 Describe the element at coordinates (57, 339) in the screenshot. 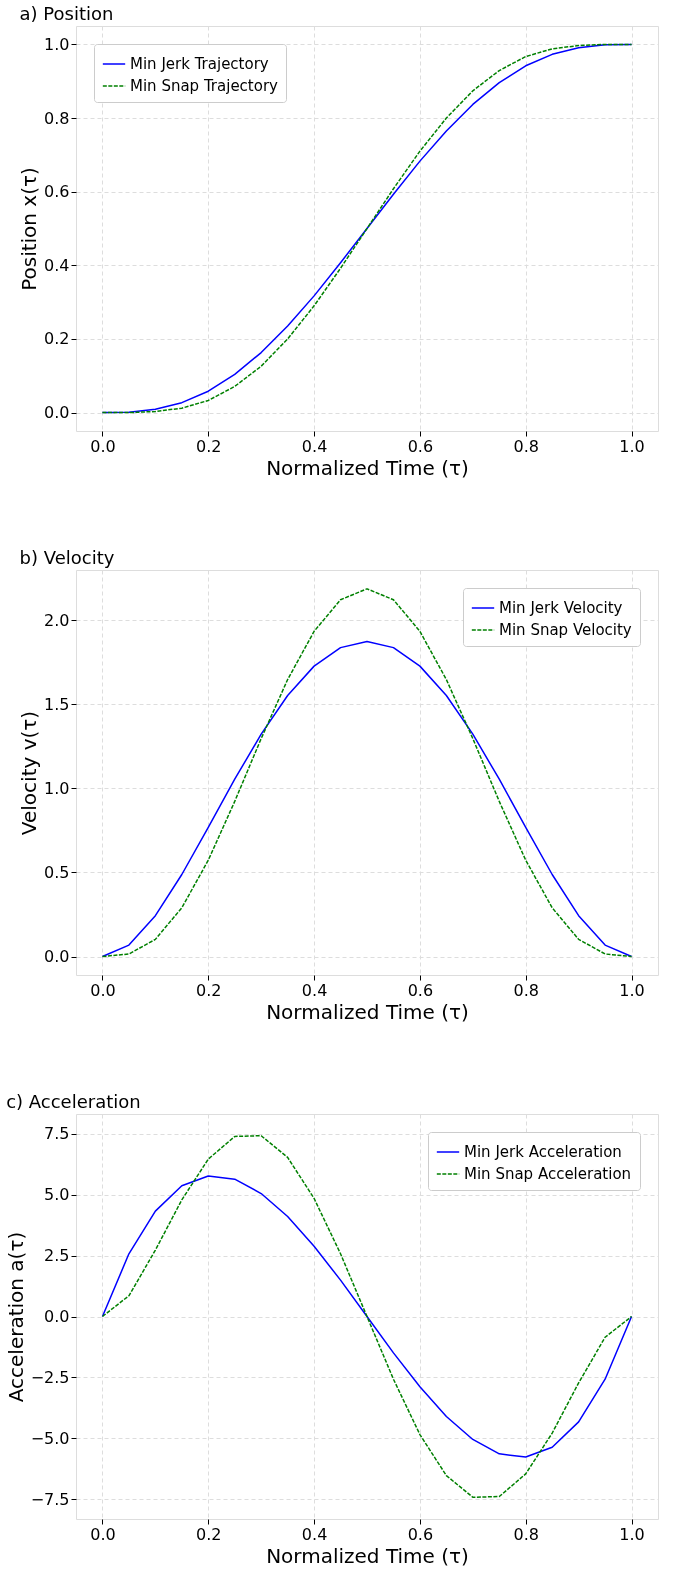

I see `y-tick-label: 0.2` at that location.